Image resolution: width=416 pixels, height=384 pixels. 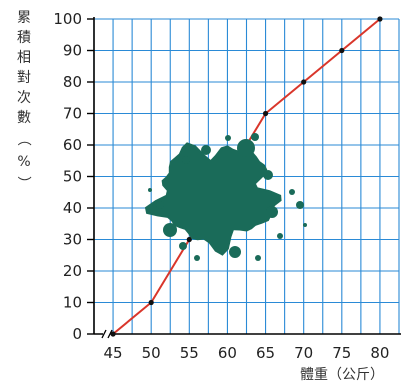 I want to click on ink-blot, so click(x=226, y=197).